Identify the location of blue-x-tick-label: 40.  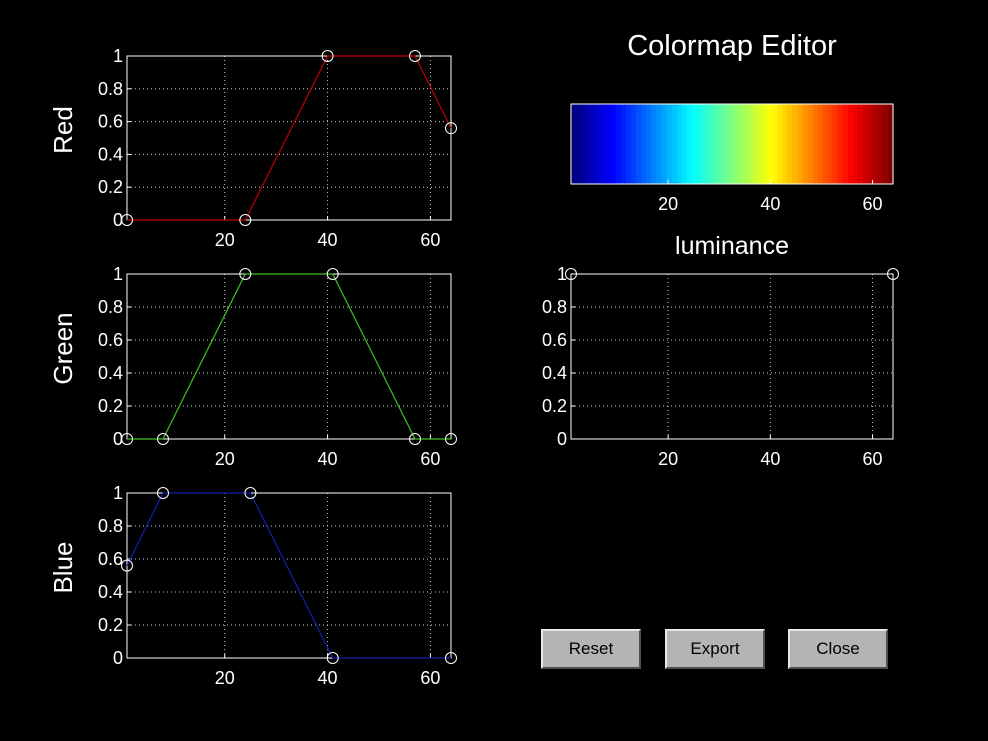
(328, 678).